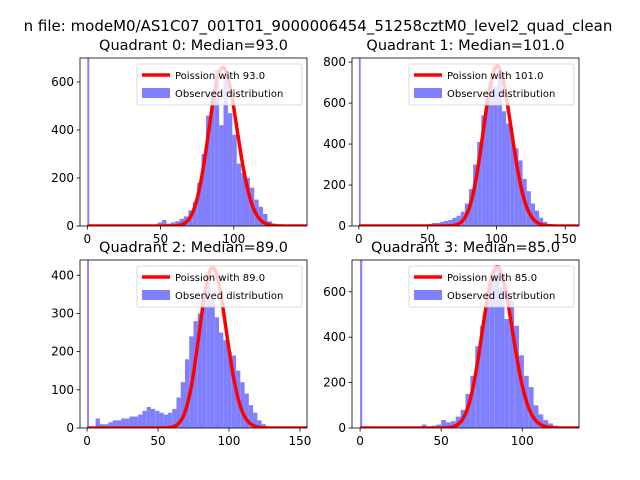  What do you see at coordinates (465, 46) in the screenshot?
I see `subplot-title: Quadrant 1: Median=101.0` at bounding box center [465, 46].